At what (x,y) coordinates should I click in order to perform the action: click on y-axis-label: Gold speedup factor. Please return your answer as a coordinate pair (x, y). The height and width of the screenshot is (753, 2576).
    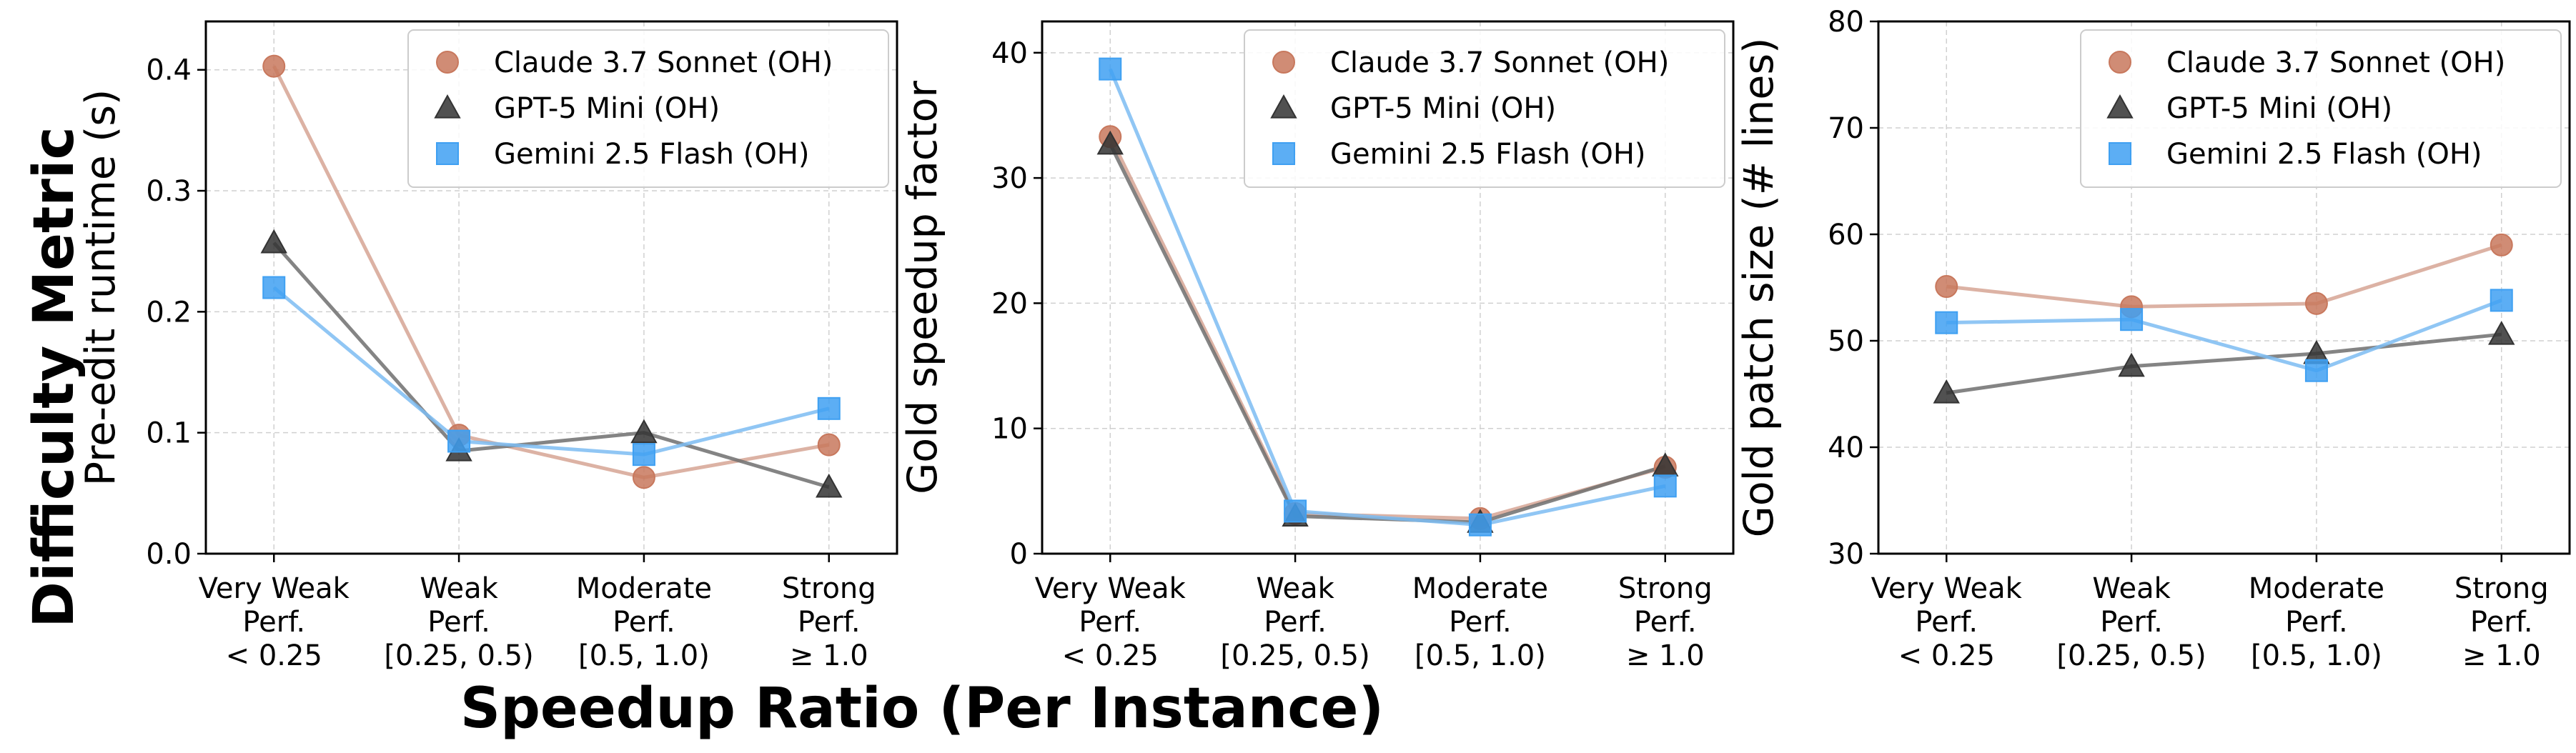
    Looking at the image, I should click on (922, 288).